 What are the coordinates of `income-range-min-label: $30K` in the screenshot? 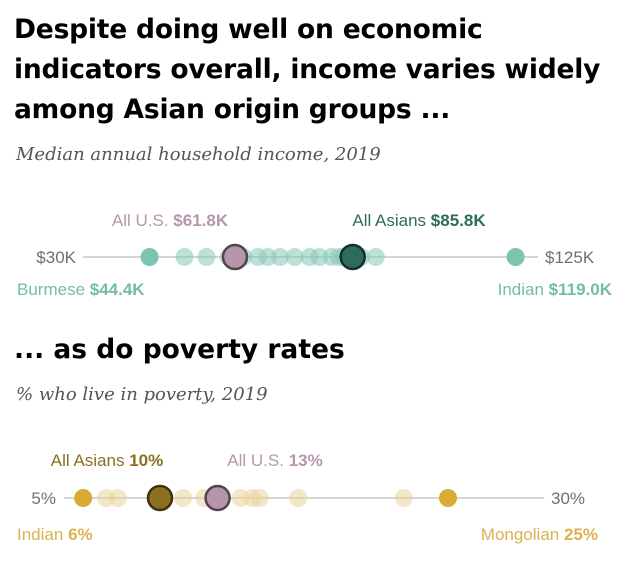 It's located at (56, 257).